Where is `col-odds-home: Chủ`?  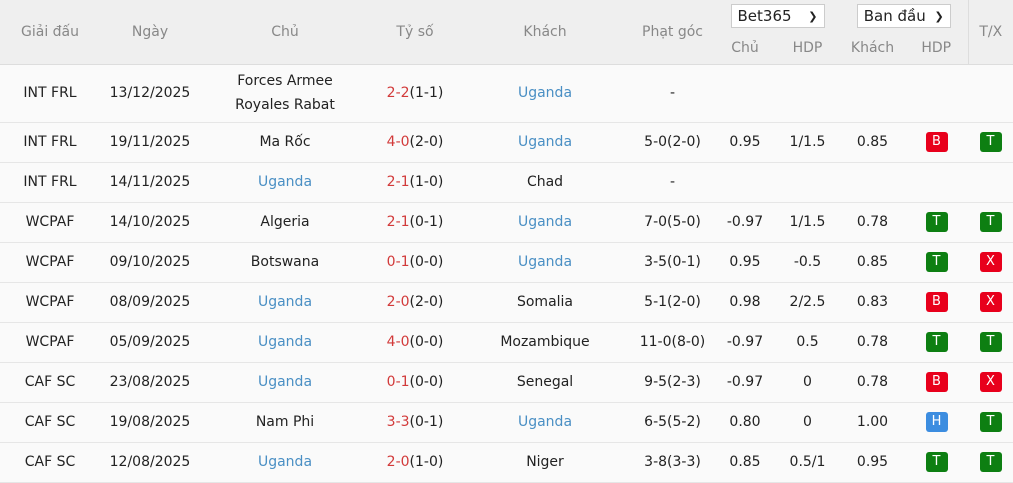 col-odds-home: Chủ is located at coordinates (745, 48).